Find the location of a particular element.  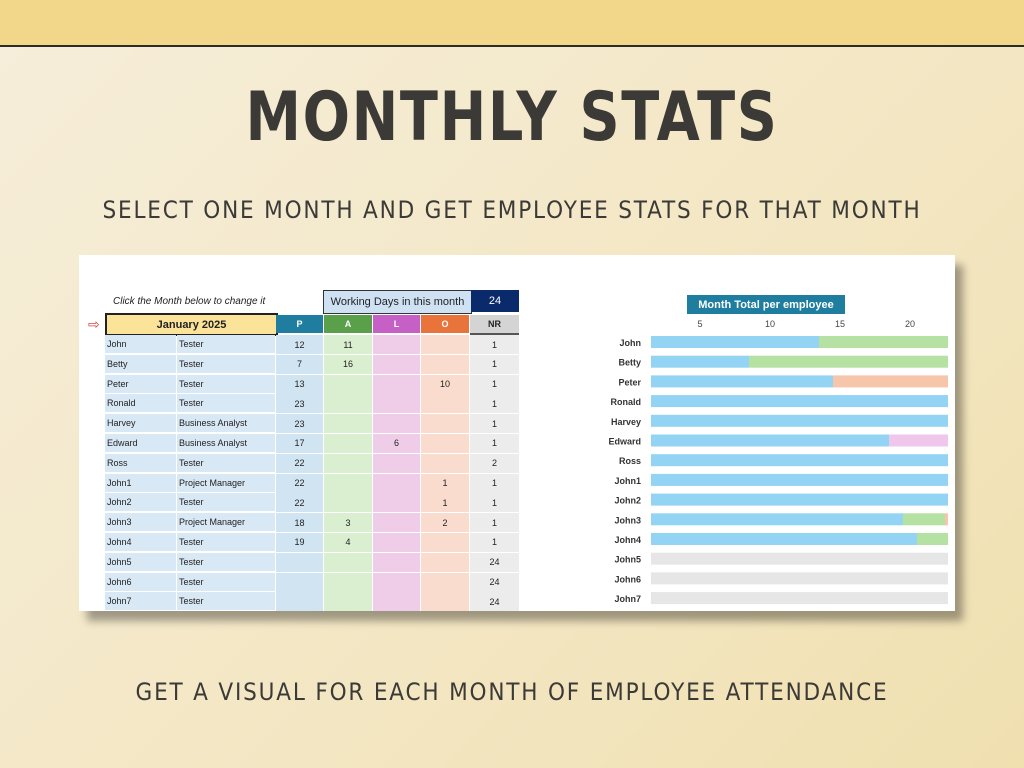

table-row: Peter Tester 13 10 1 is located at coordinates (312, 384).